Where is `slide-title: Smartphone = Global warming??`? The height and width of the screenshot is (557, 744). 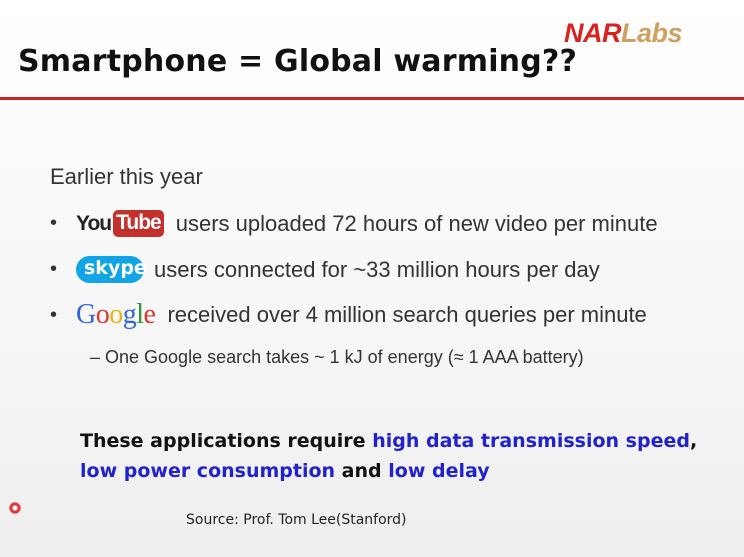
slide-title: Smartphone = Global warming?? is located at coordinates (298, 61).